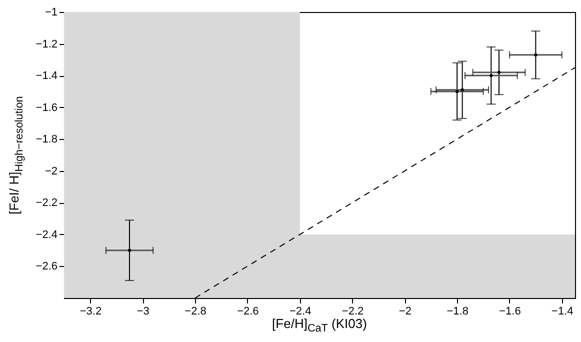  What do you see at coordinates (51, 171) in the screenshot?
I see `y-tick-label: −2` at bounding box center [51, 171].